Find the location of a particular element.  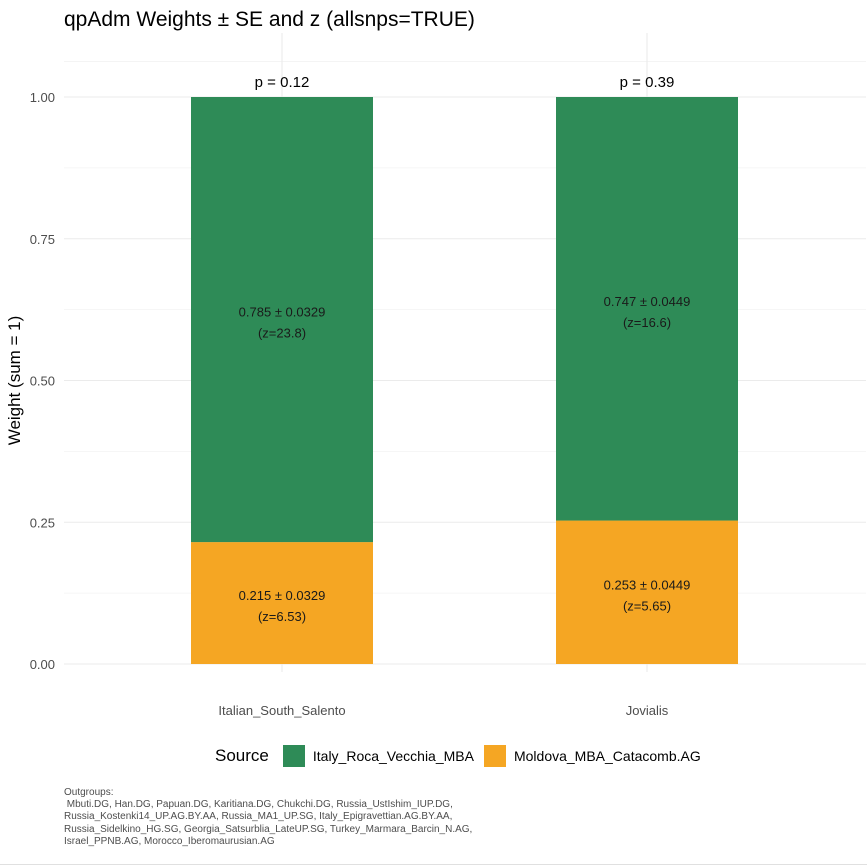

bar-value-label: 0.215 ± 0.0329 is located at coordinates (282, 595).